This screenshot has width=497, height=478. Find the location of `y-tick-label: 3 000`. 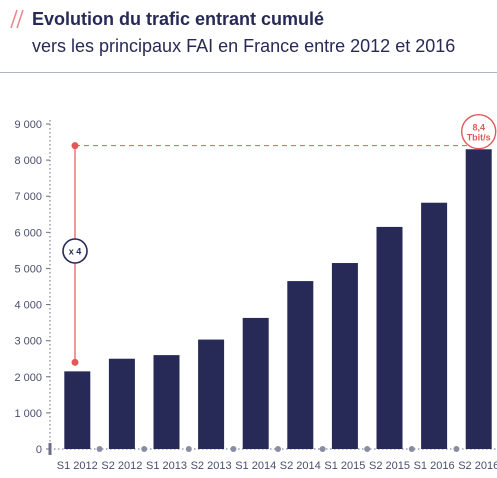

y-tick-label: 3 000 is located at coordinates (28, 342).